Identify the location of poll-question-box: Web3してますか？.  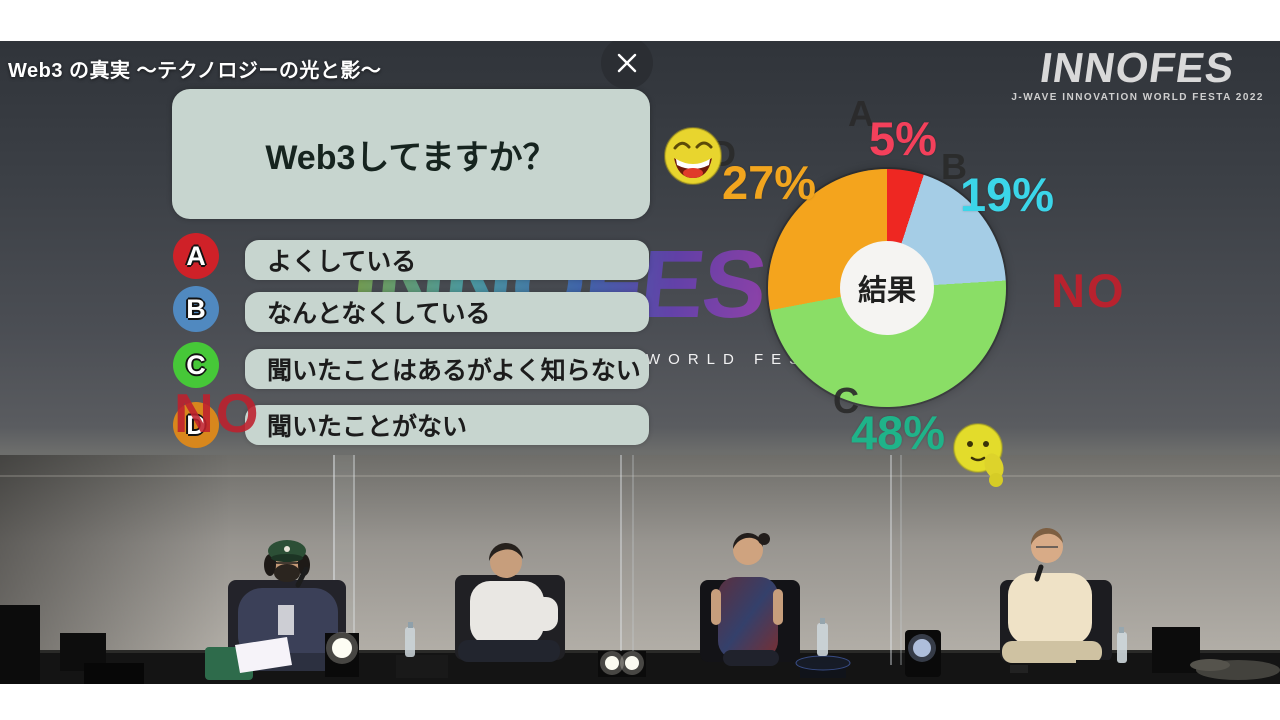
(411, 154).